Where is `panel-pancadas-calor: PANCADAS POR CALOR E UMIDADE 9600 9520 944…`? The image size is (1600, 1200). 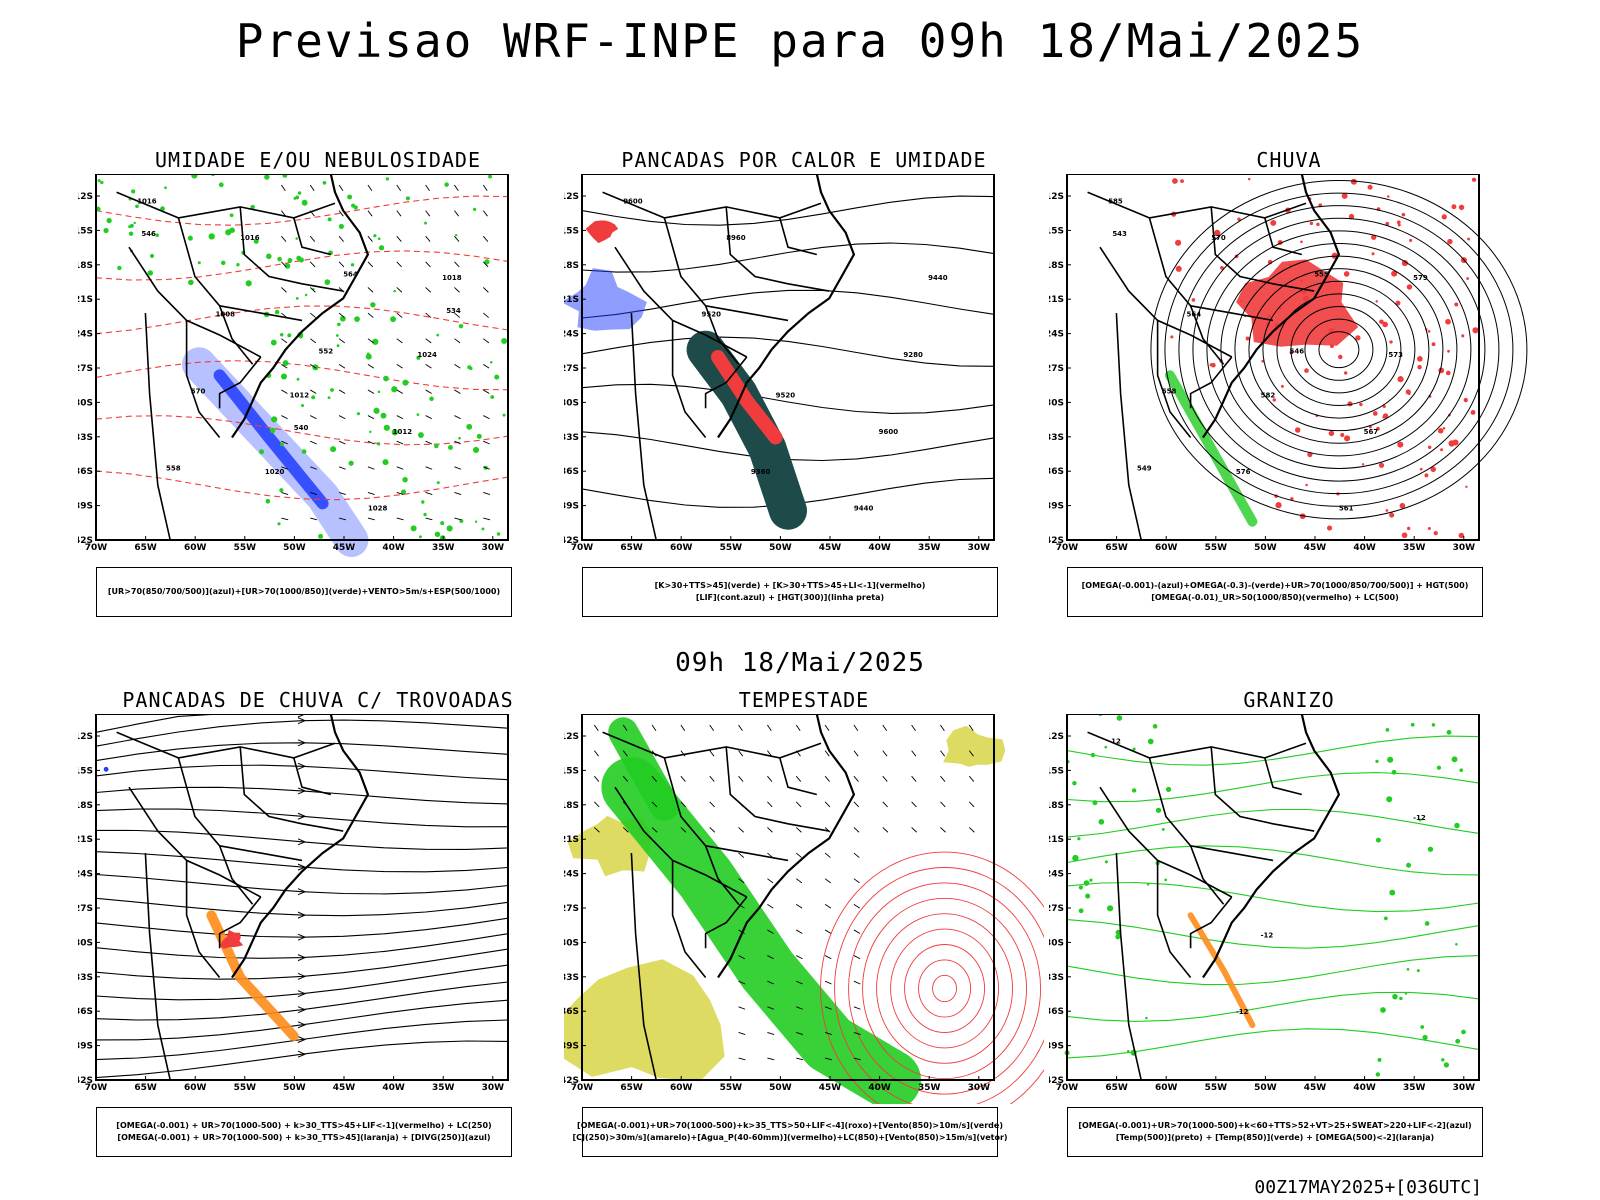 panel-pancadas-calor: PANCADAS POR CALOR E UMIDADE 9600 9520 944… is located at coordinates (804, 388).